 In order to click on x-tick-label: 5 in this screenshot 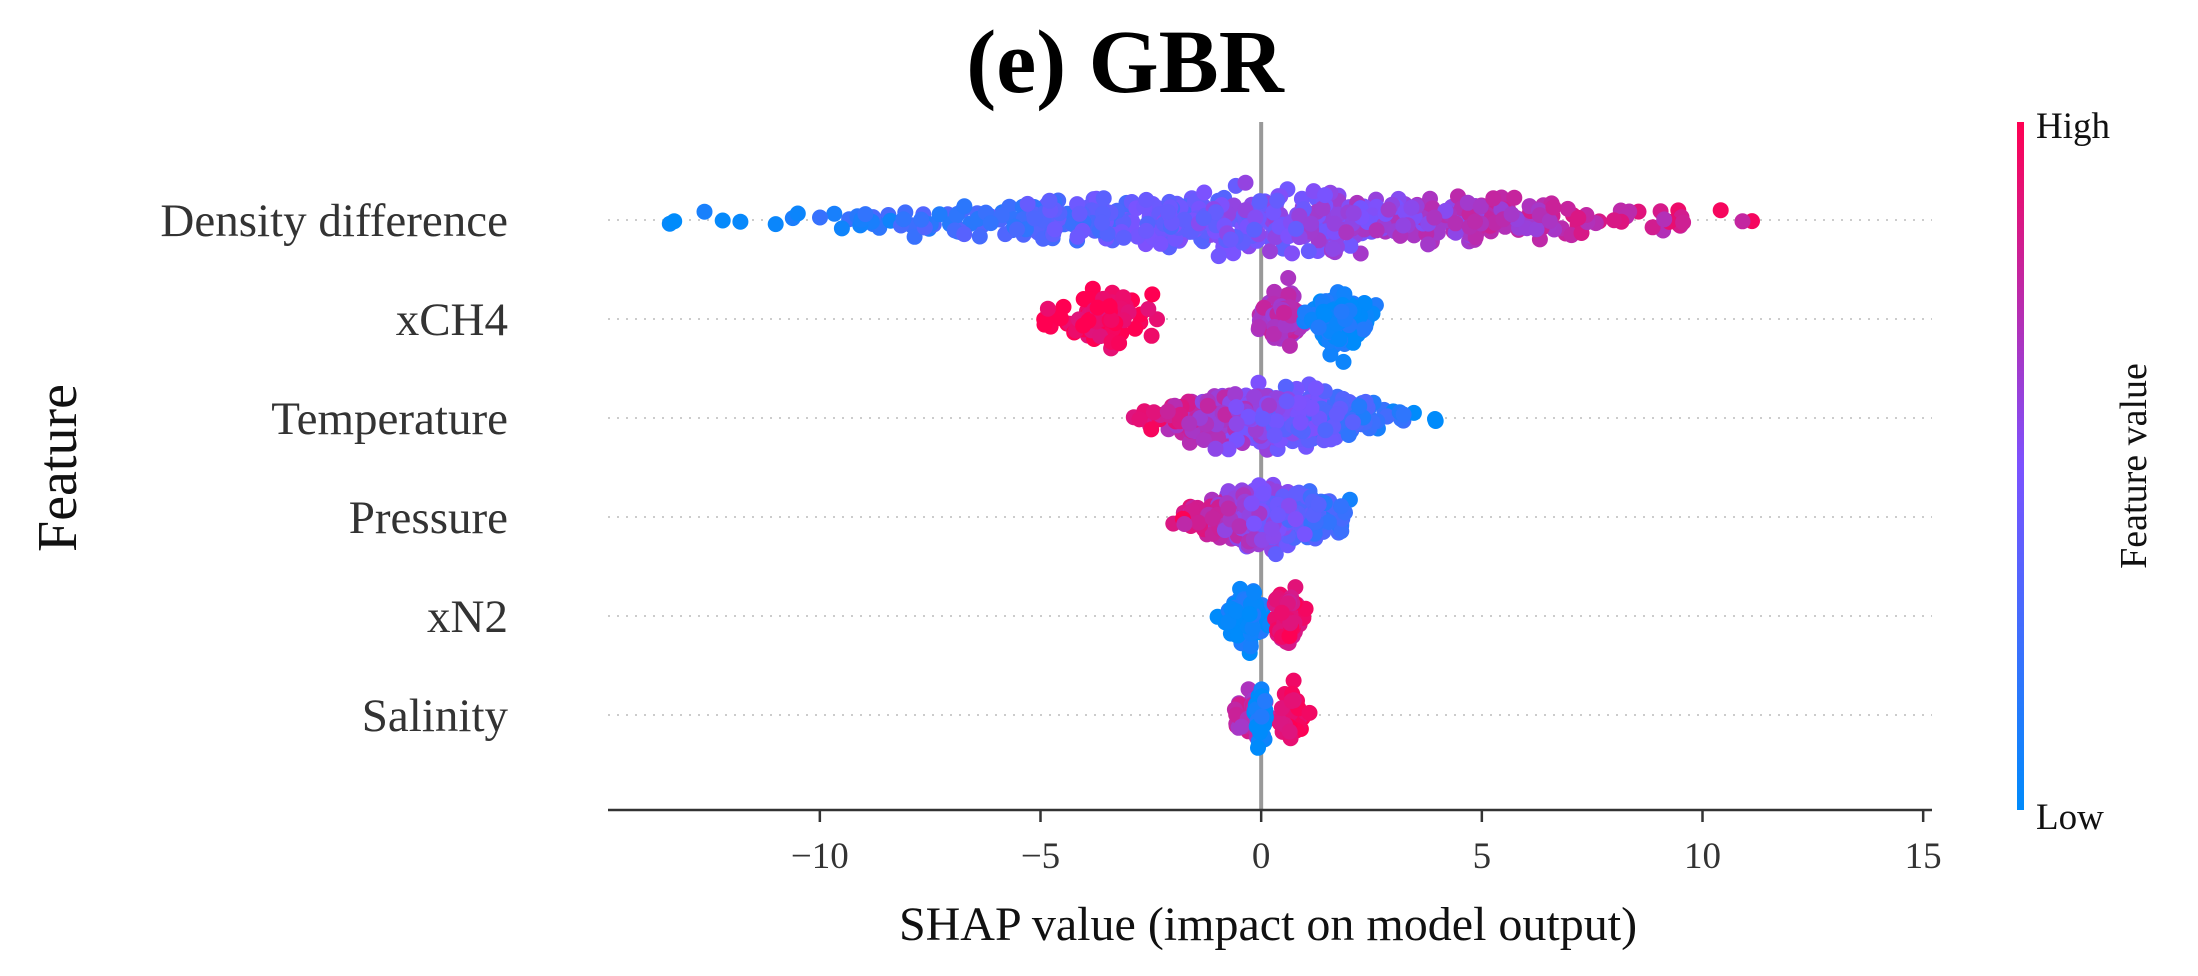, I will do `click(1482, 856)`.